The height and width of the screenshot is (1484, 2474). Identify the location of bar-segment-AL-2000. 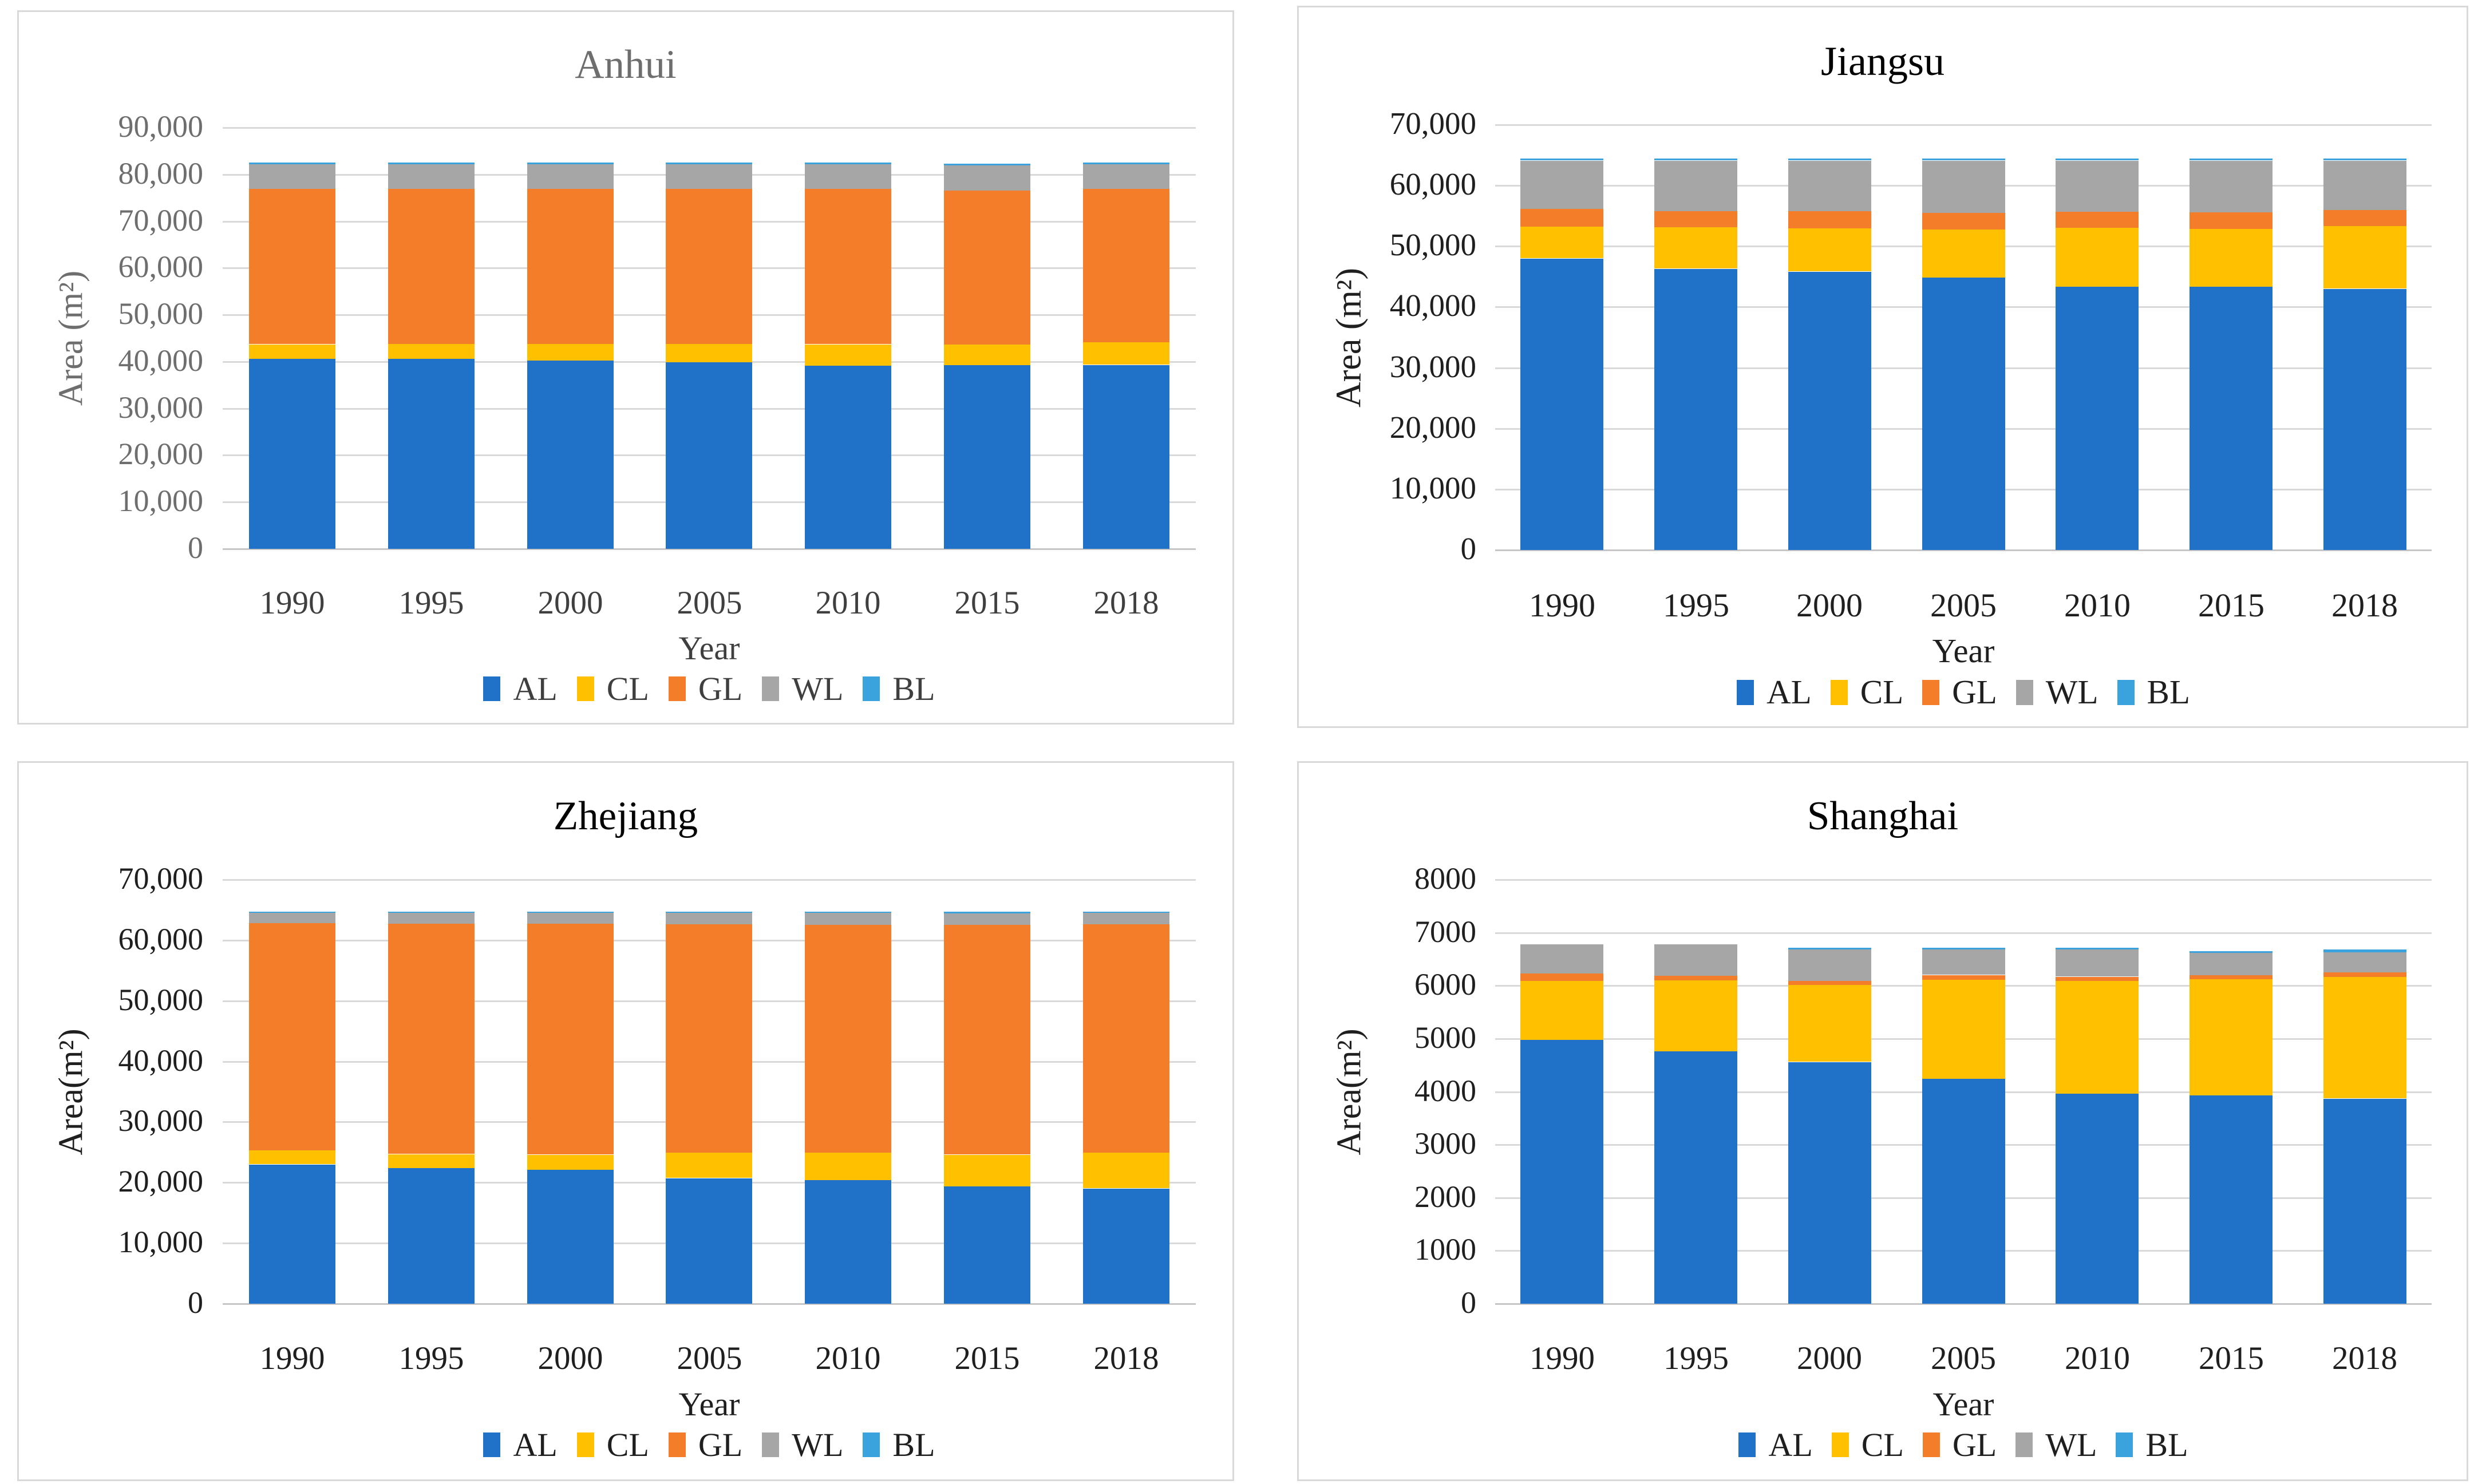
(570, 455).